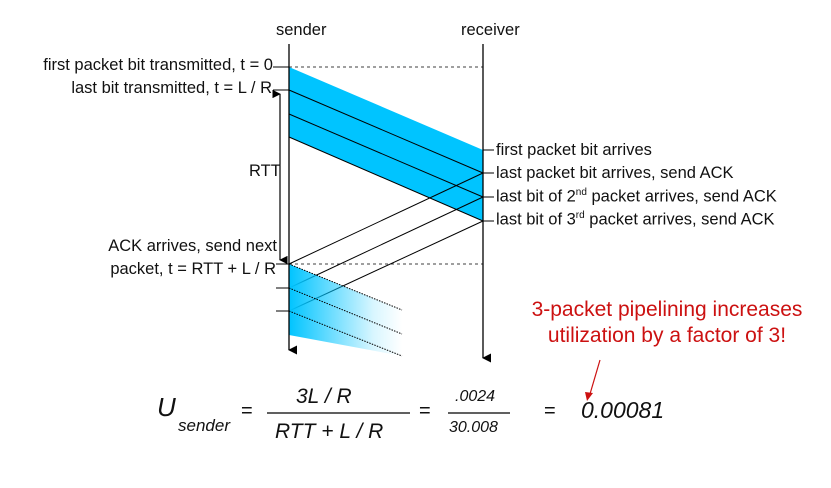  Describe the element at coordinates (595, 377) in the screenshot. I see `note-arrow` at that location.